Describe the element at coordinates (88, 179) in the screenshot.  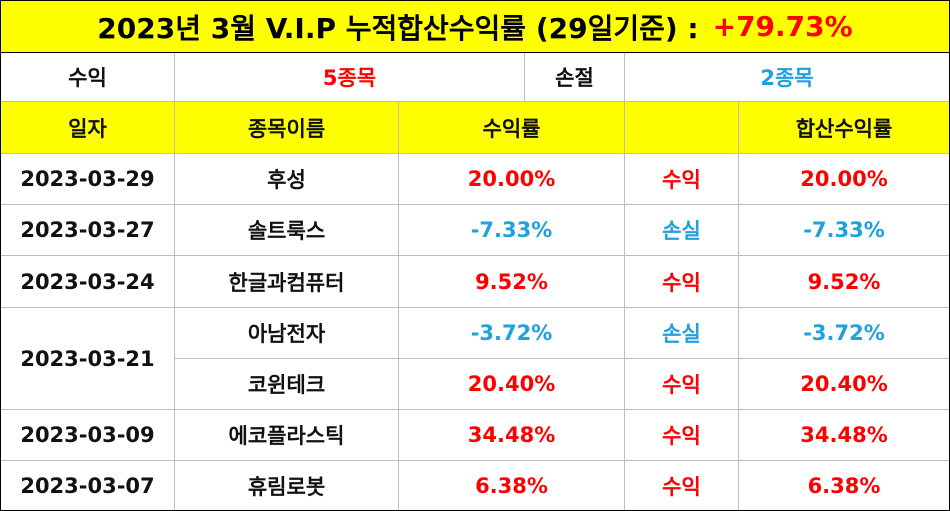
I see `row-date: 2023-03-29` at that location.